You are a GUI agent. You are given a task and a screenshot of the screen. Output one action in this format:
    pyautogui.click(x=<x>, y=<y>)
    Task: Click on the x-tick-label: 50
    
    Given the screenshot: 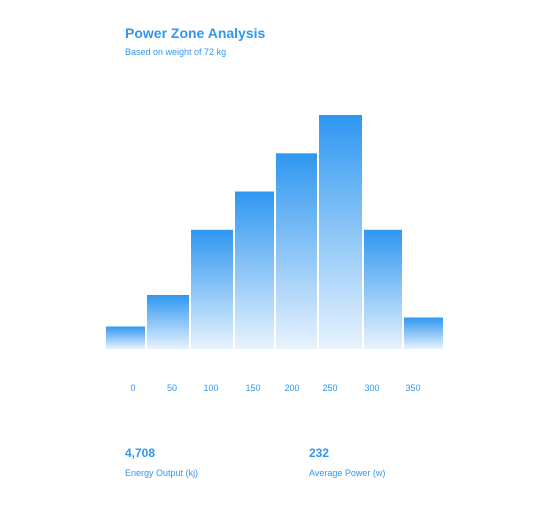 What is the action you would take?
    pyautogui.click(x=172, y=388)
    